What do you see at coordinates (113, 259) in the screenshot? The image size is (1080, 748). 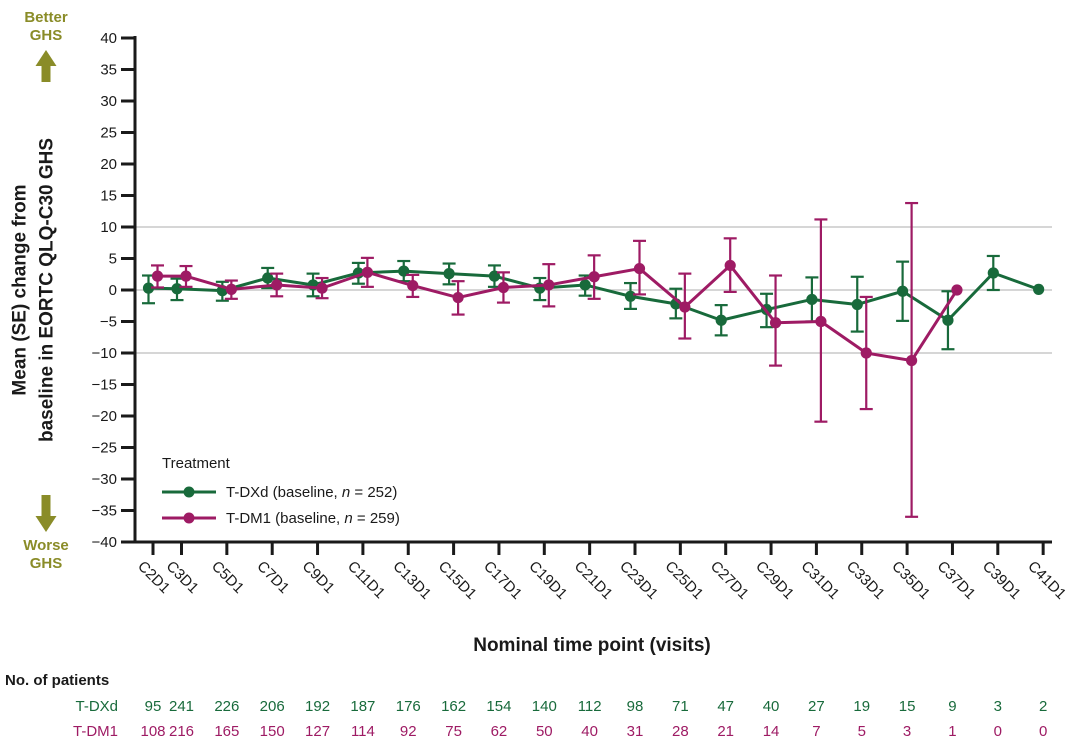 I see `y-tick-label: 5` at bounding box center [113, 259].